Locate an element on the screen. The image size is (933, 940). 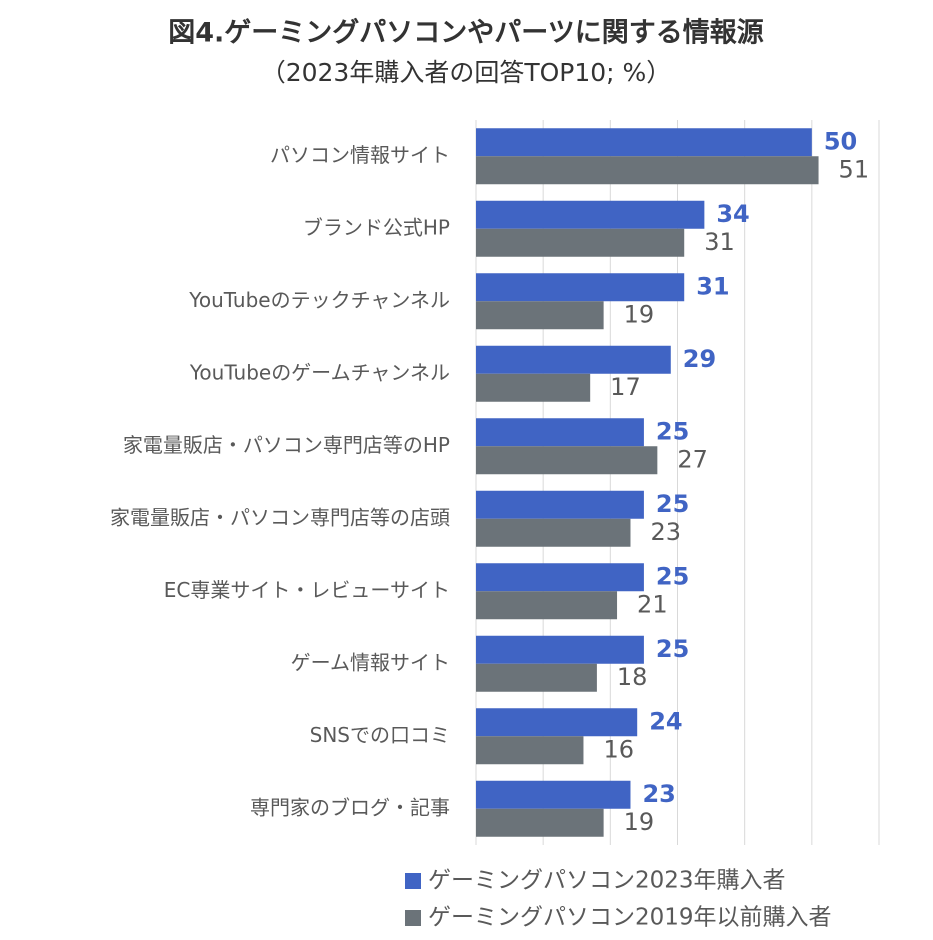
data-label: 29 is located at coordinates (699, 359).